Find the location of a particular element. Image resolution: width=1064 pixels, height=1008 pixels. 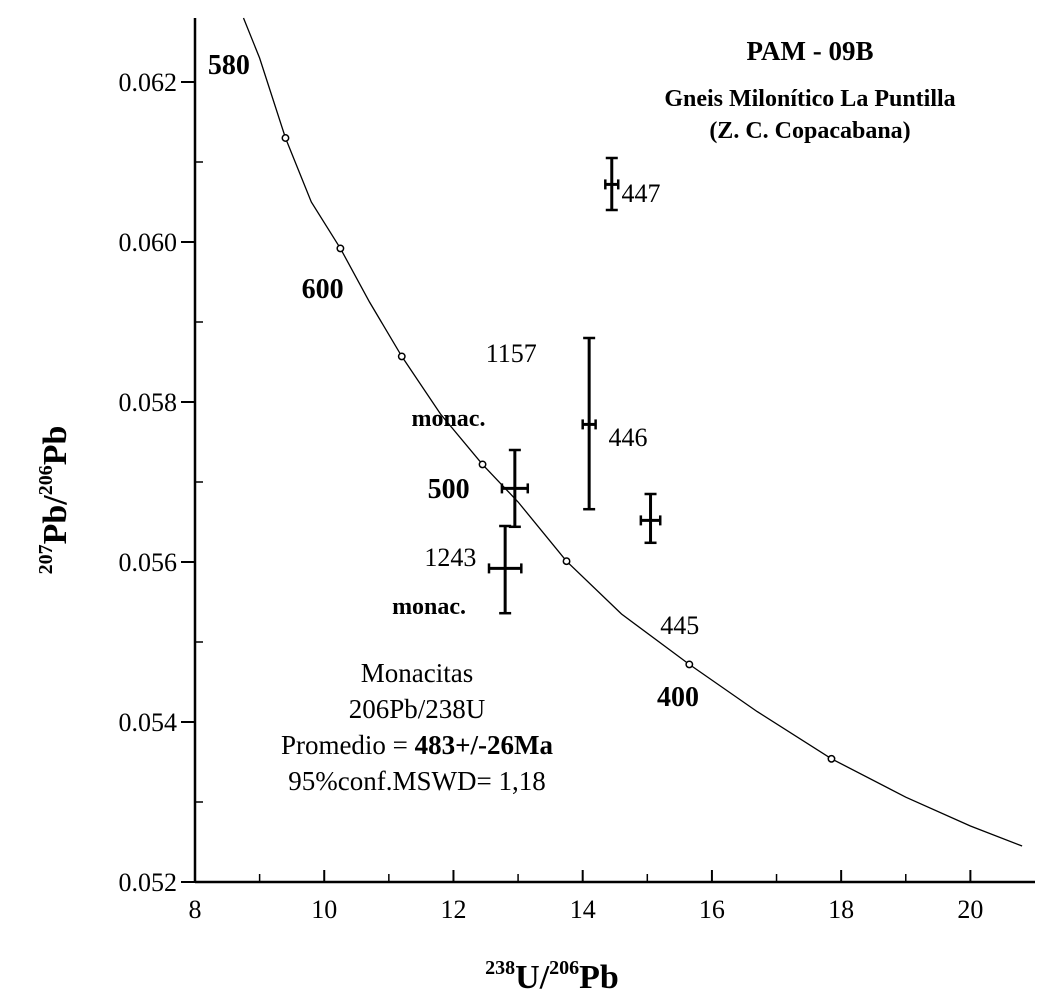

x-axis-label-main1: U/ is located at coordinates (532, 977).